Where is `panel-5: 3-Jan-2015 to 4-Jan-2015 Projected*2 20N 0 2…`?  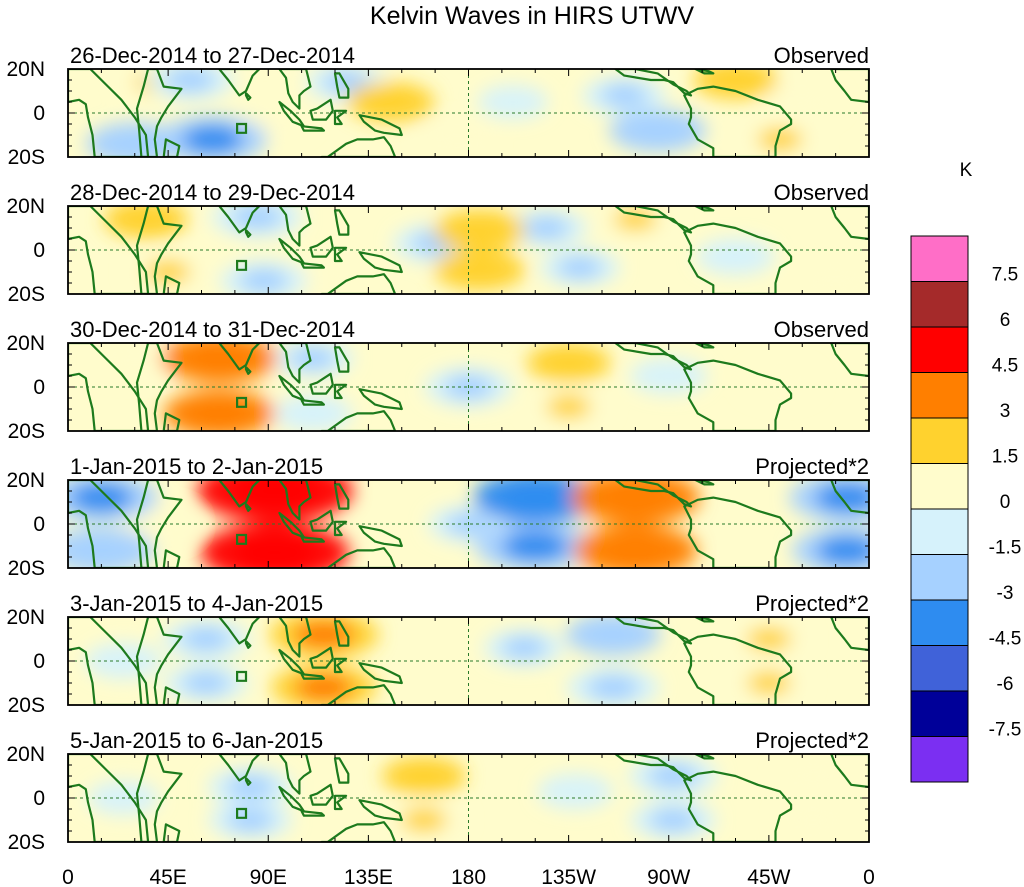
panel-5: 3-Jan-2015 to 4-Jan-2015 Projected*2 20N 0 2… is located at coordinates (438, 654).